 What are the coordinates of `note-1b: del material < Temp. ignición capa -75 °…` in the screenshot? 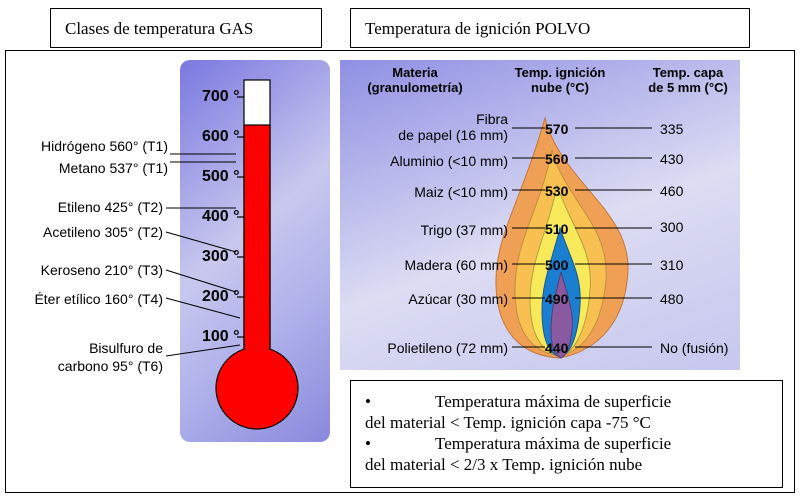 It's located at (508, 422).